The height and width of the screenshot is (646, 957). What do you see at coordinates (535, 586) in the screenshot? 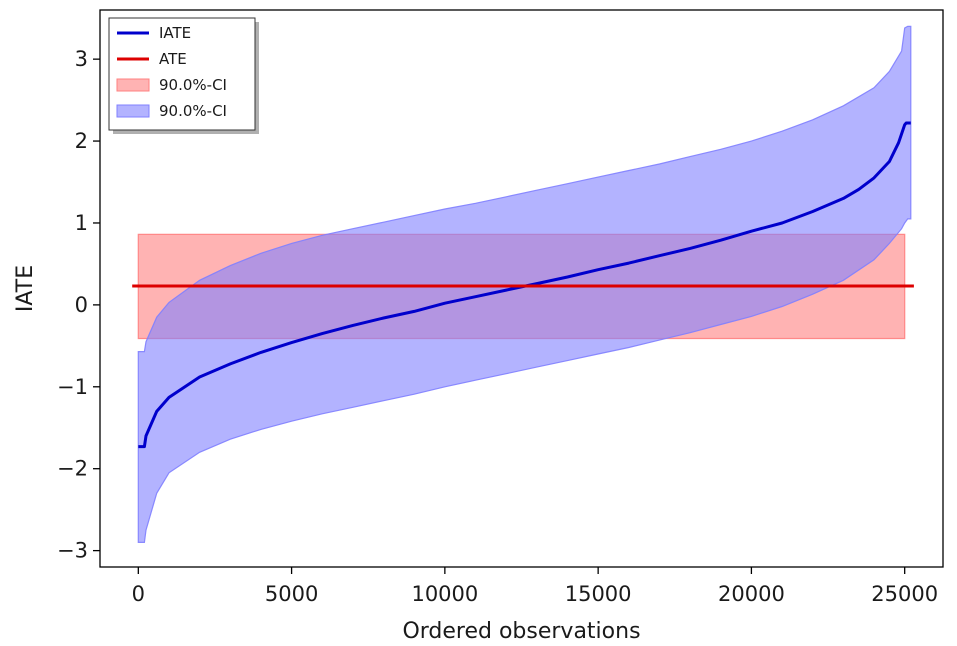
I see `x-axis-ticks: 0 5000 10000 15000 20000 25000` at bounding box center [535, 586].